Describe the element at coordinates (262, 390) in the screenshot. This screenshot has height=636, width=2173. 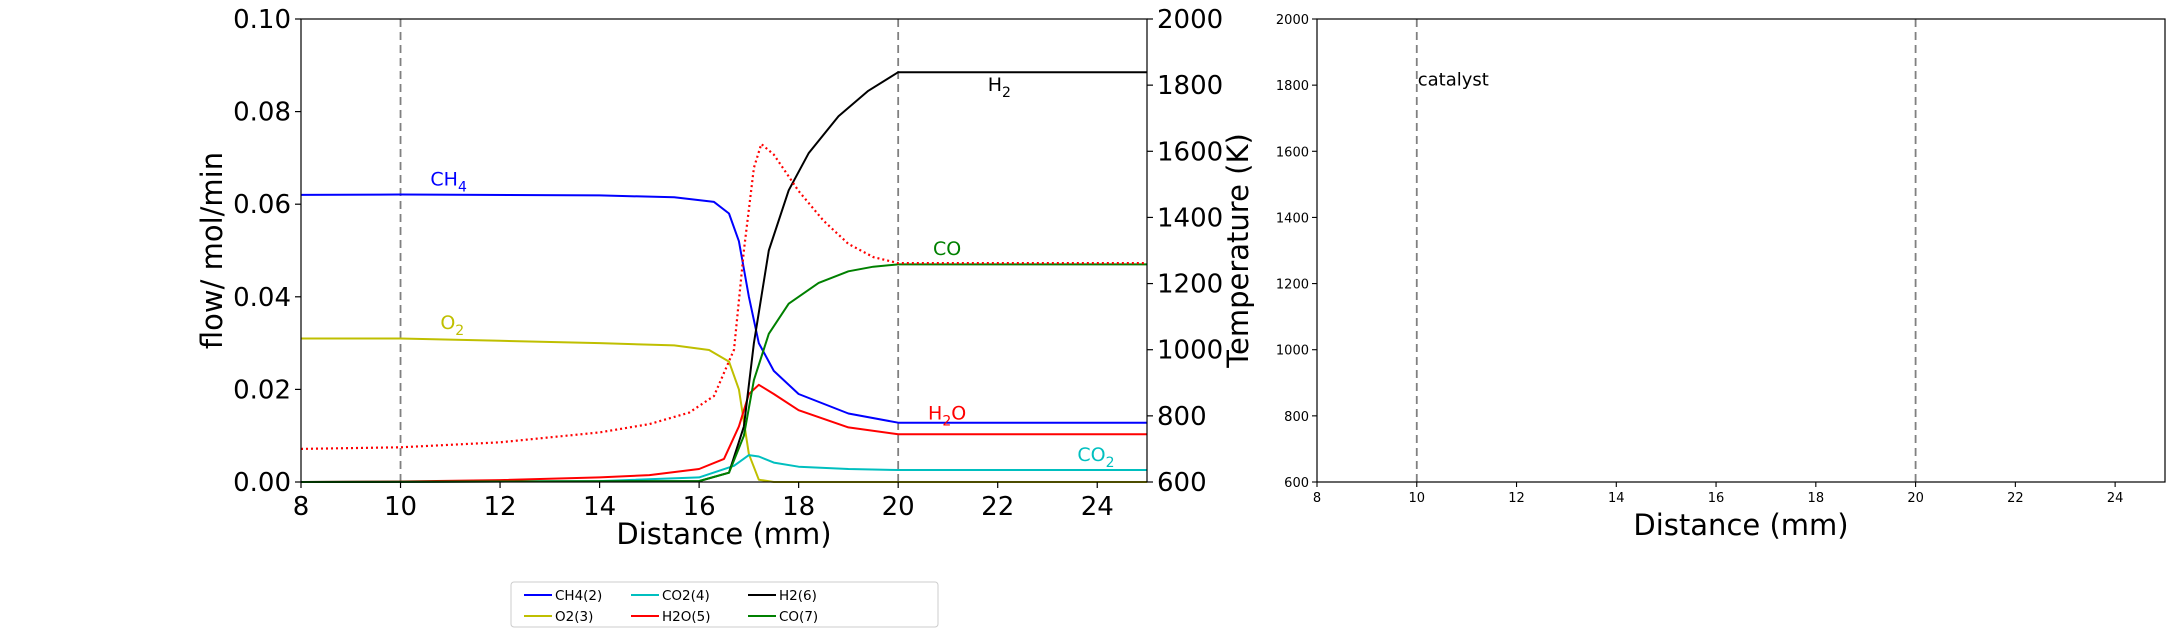
I see `y-tick-label: 0.02` at that location.